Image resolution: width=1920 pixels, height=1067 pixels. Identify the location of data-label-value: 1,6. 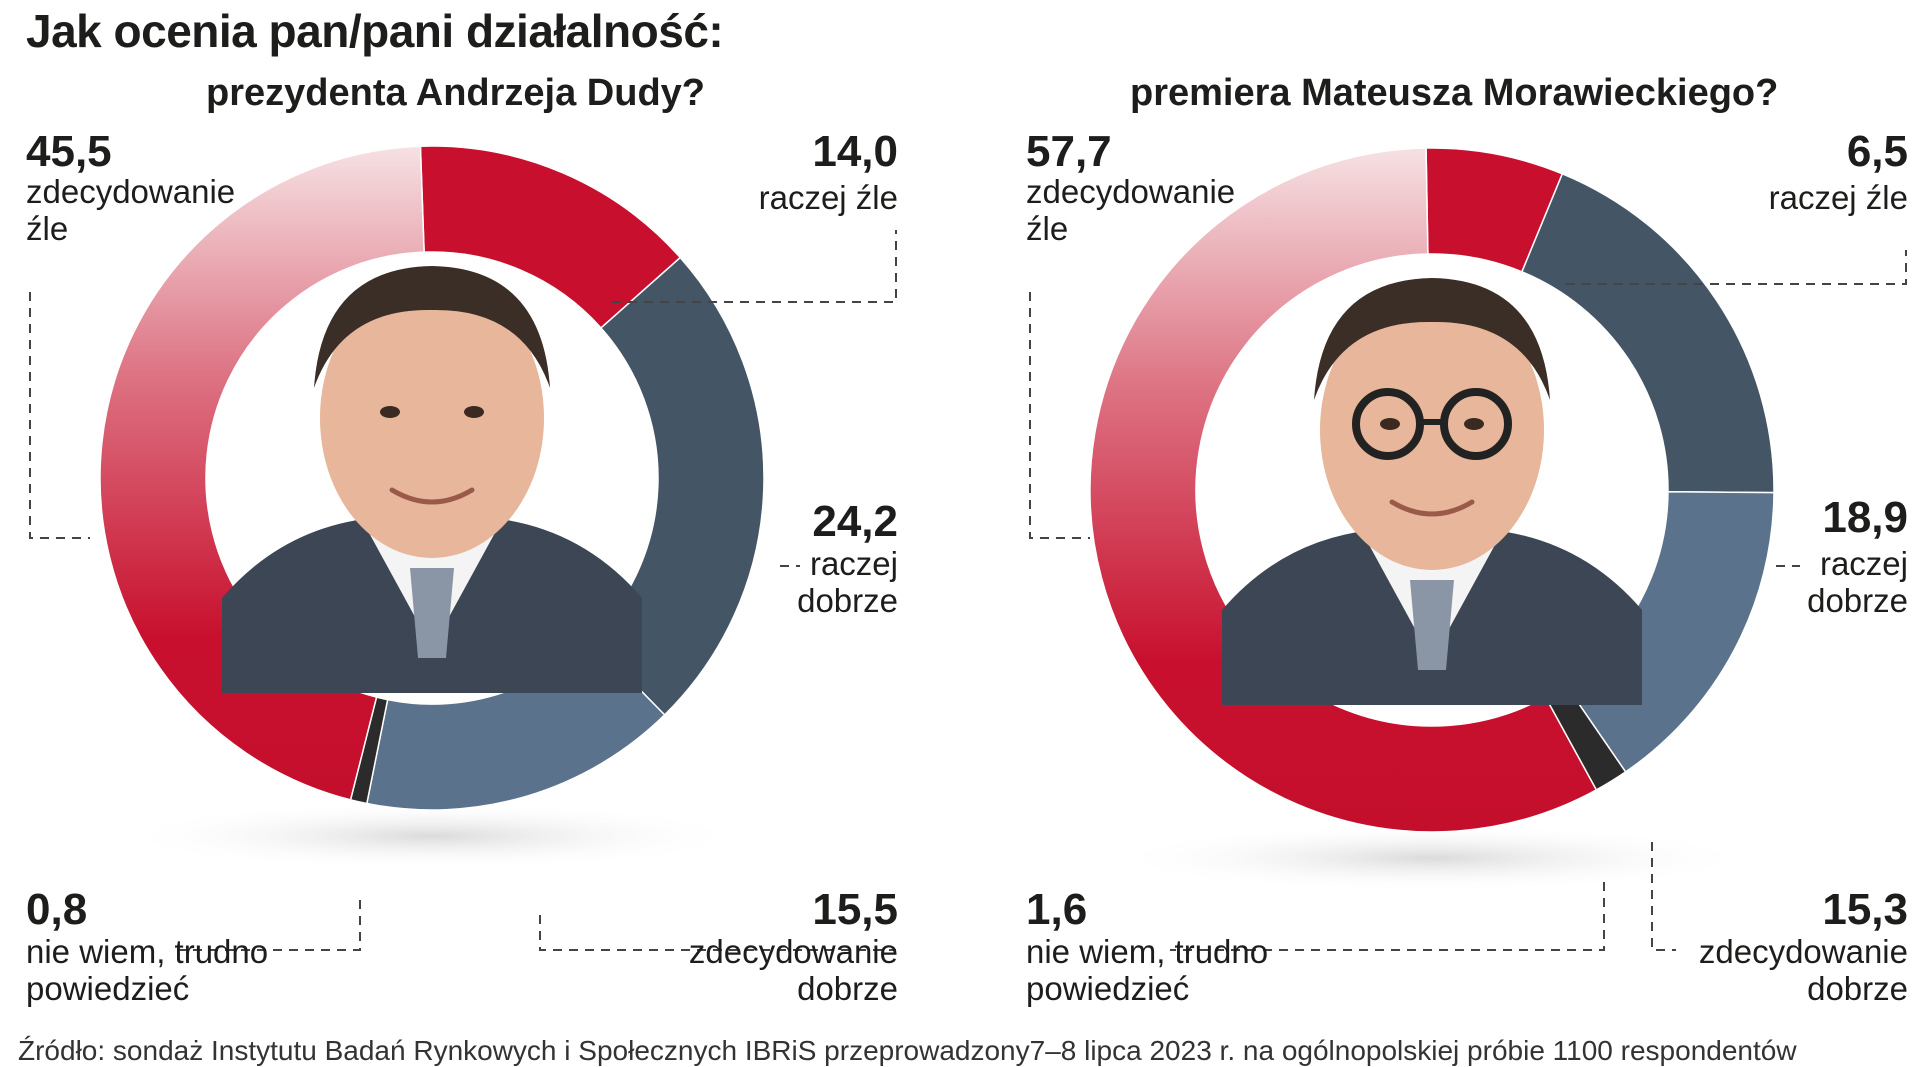
(1057, 909).